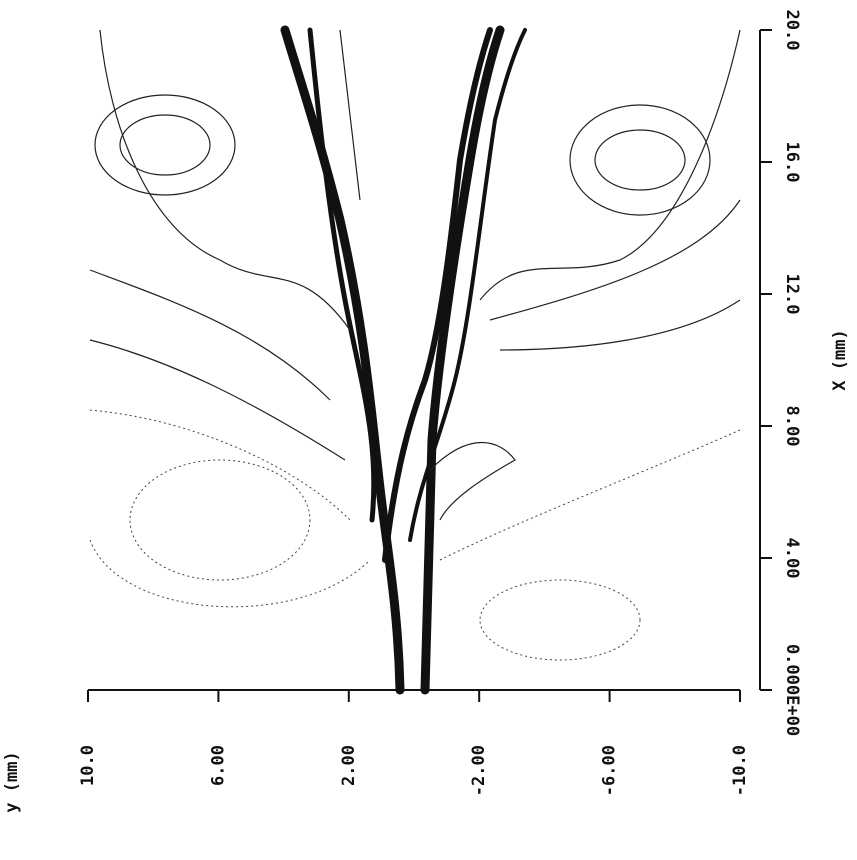 The image size is (857, 860). I want to click on x-tick-label: 0.000E+00, so click(792, 690).